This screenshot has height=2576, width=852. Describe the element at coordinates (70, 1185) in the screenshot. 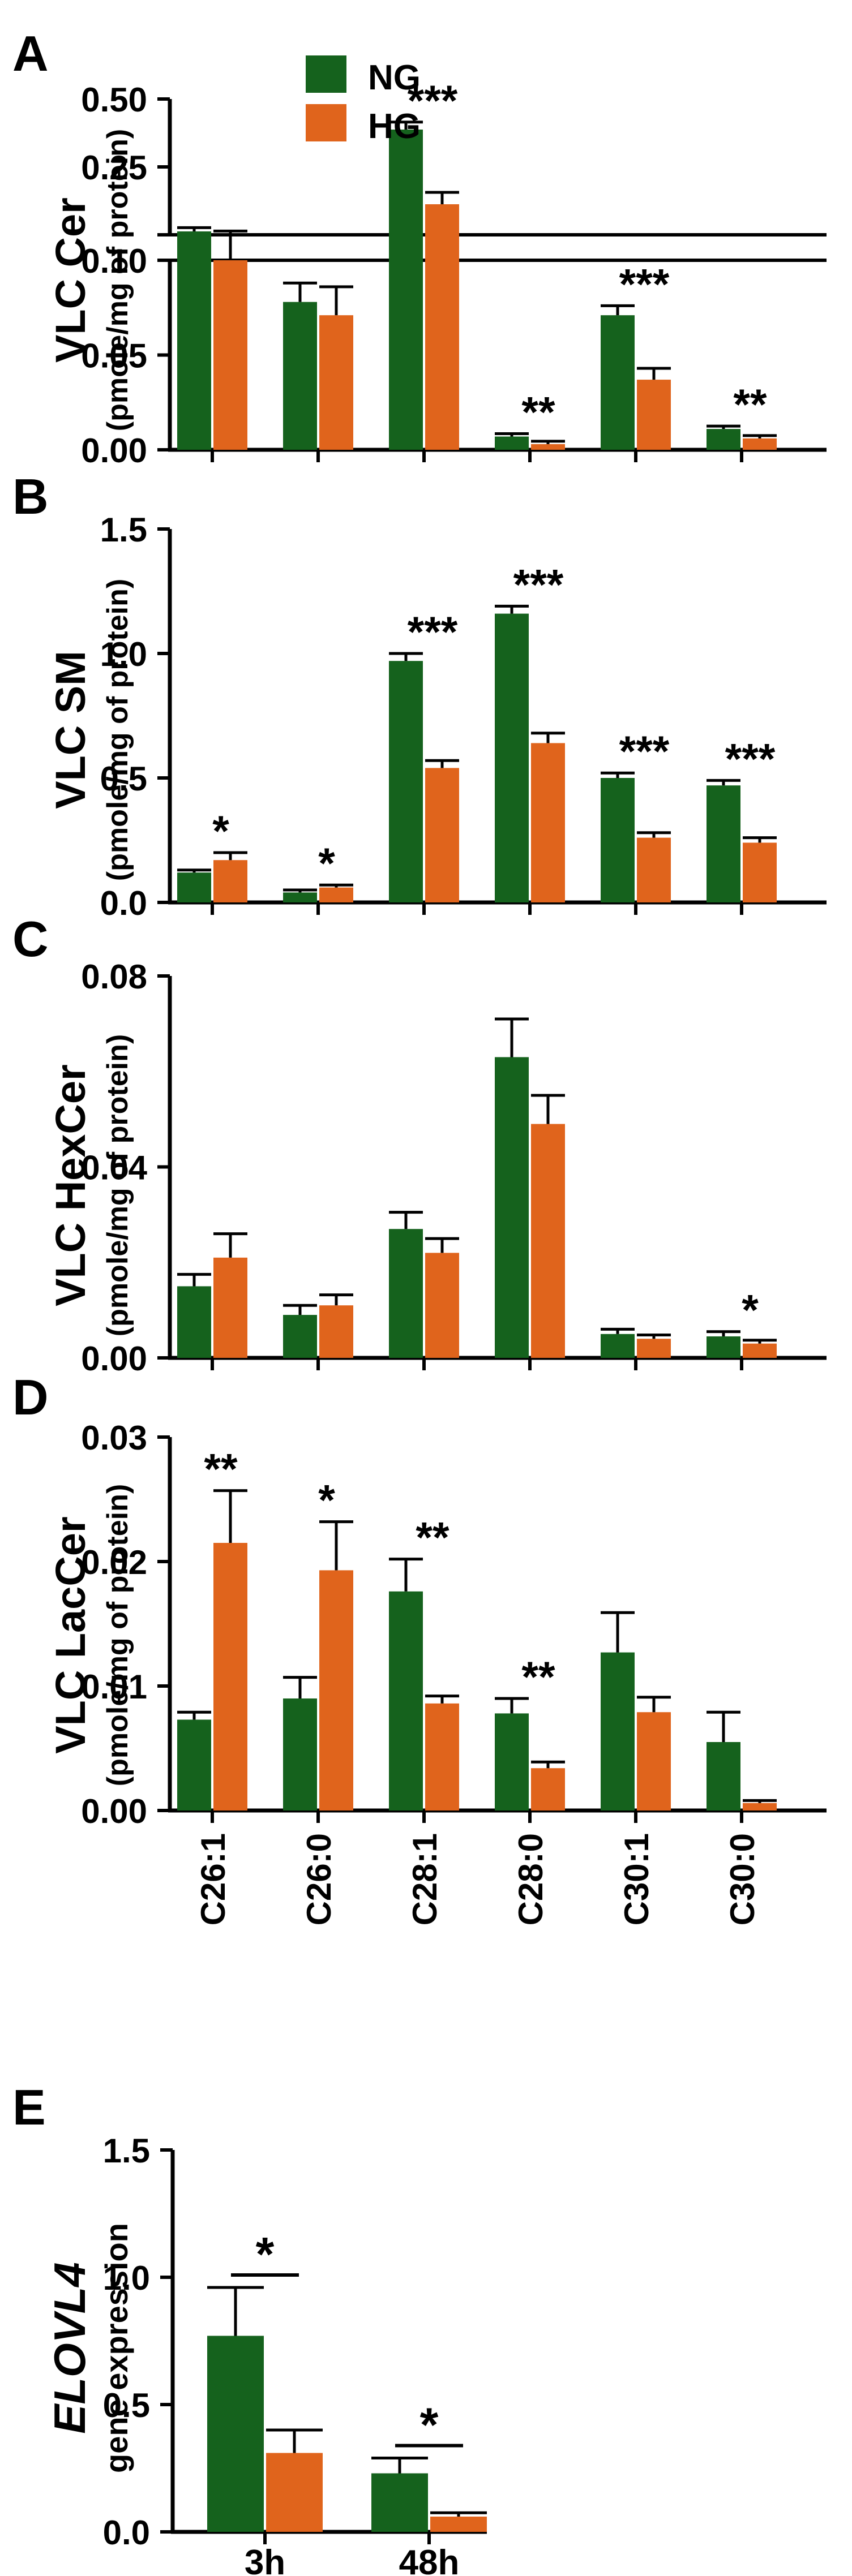

I see `panel-c-ylabel: VLC HexCer` at that location.